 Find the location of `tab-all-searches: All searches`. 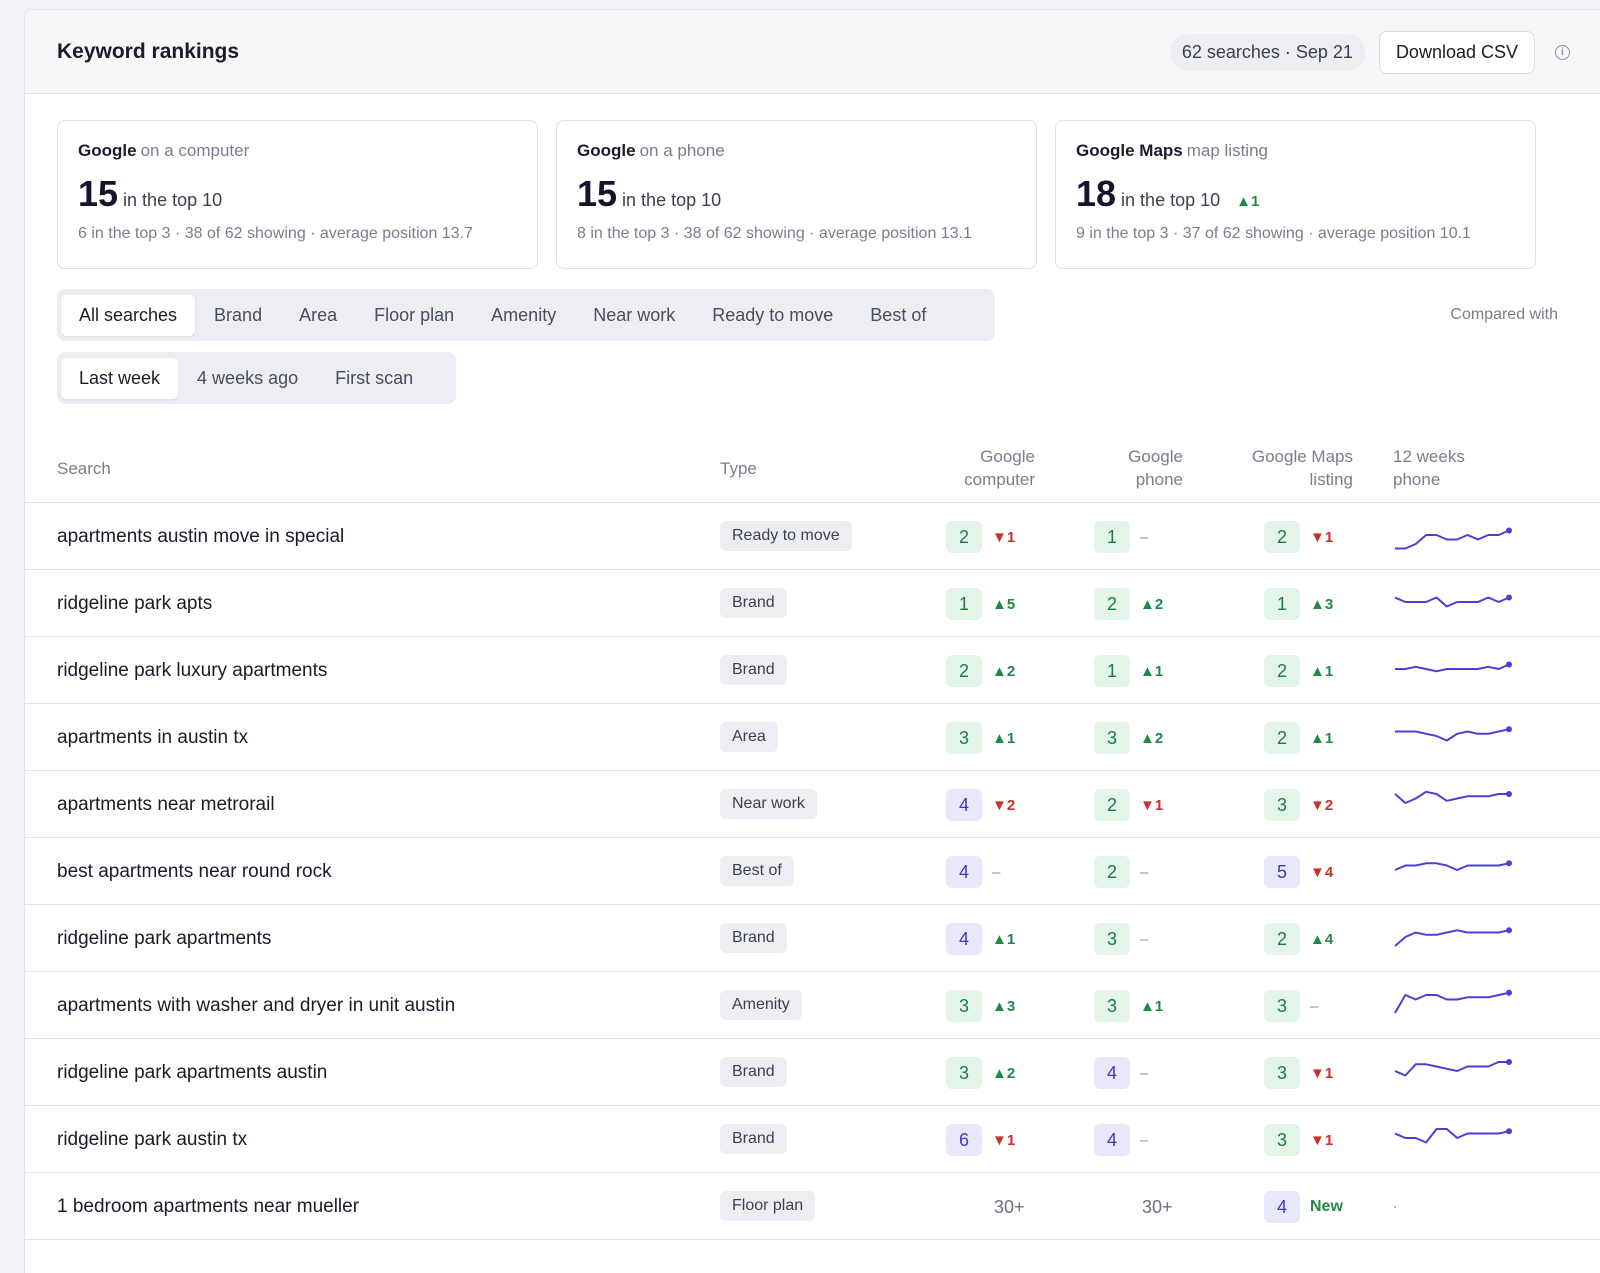

tab-all-searches: All searches is located at coordinates (128, 315).